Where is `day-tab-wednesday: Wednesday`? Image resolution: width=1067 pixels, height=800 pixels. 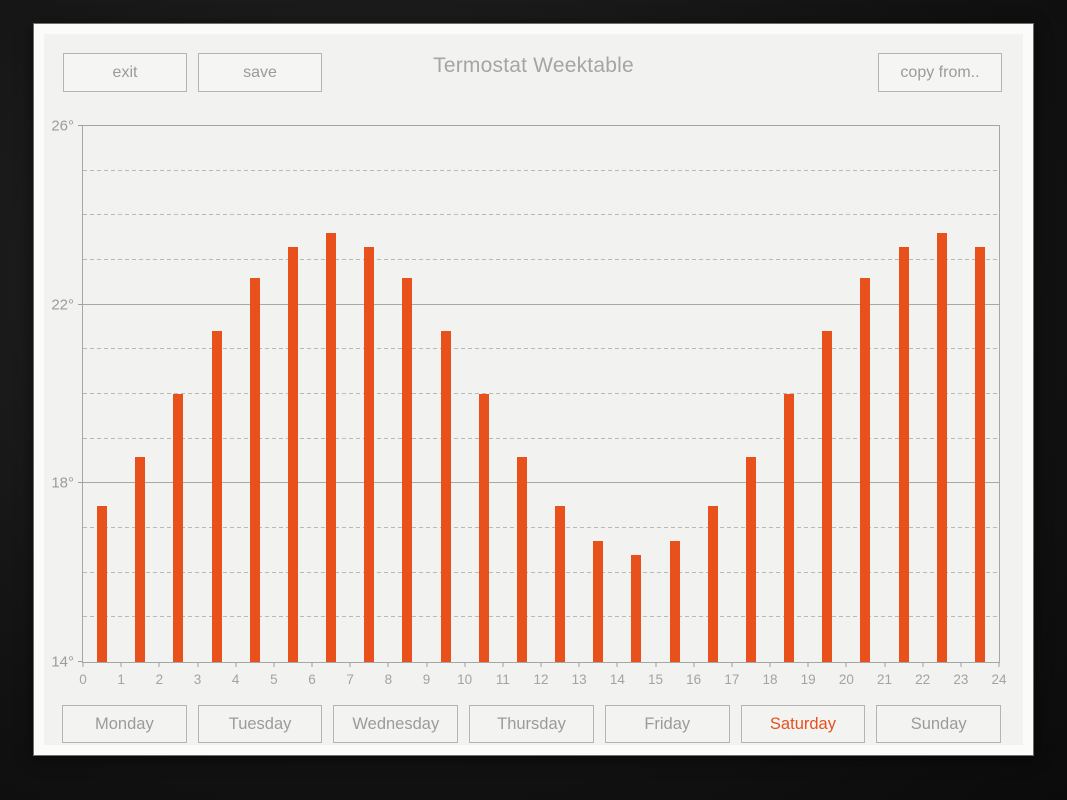
day-tab-wednesday: Wednesday is located at coordinates (396, 724).